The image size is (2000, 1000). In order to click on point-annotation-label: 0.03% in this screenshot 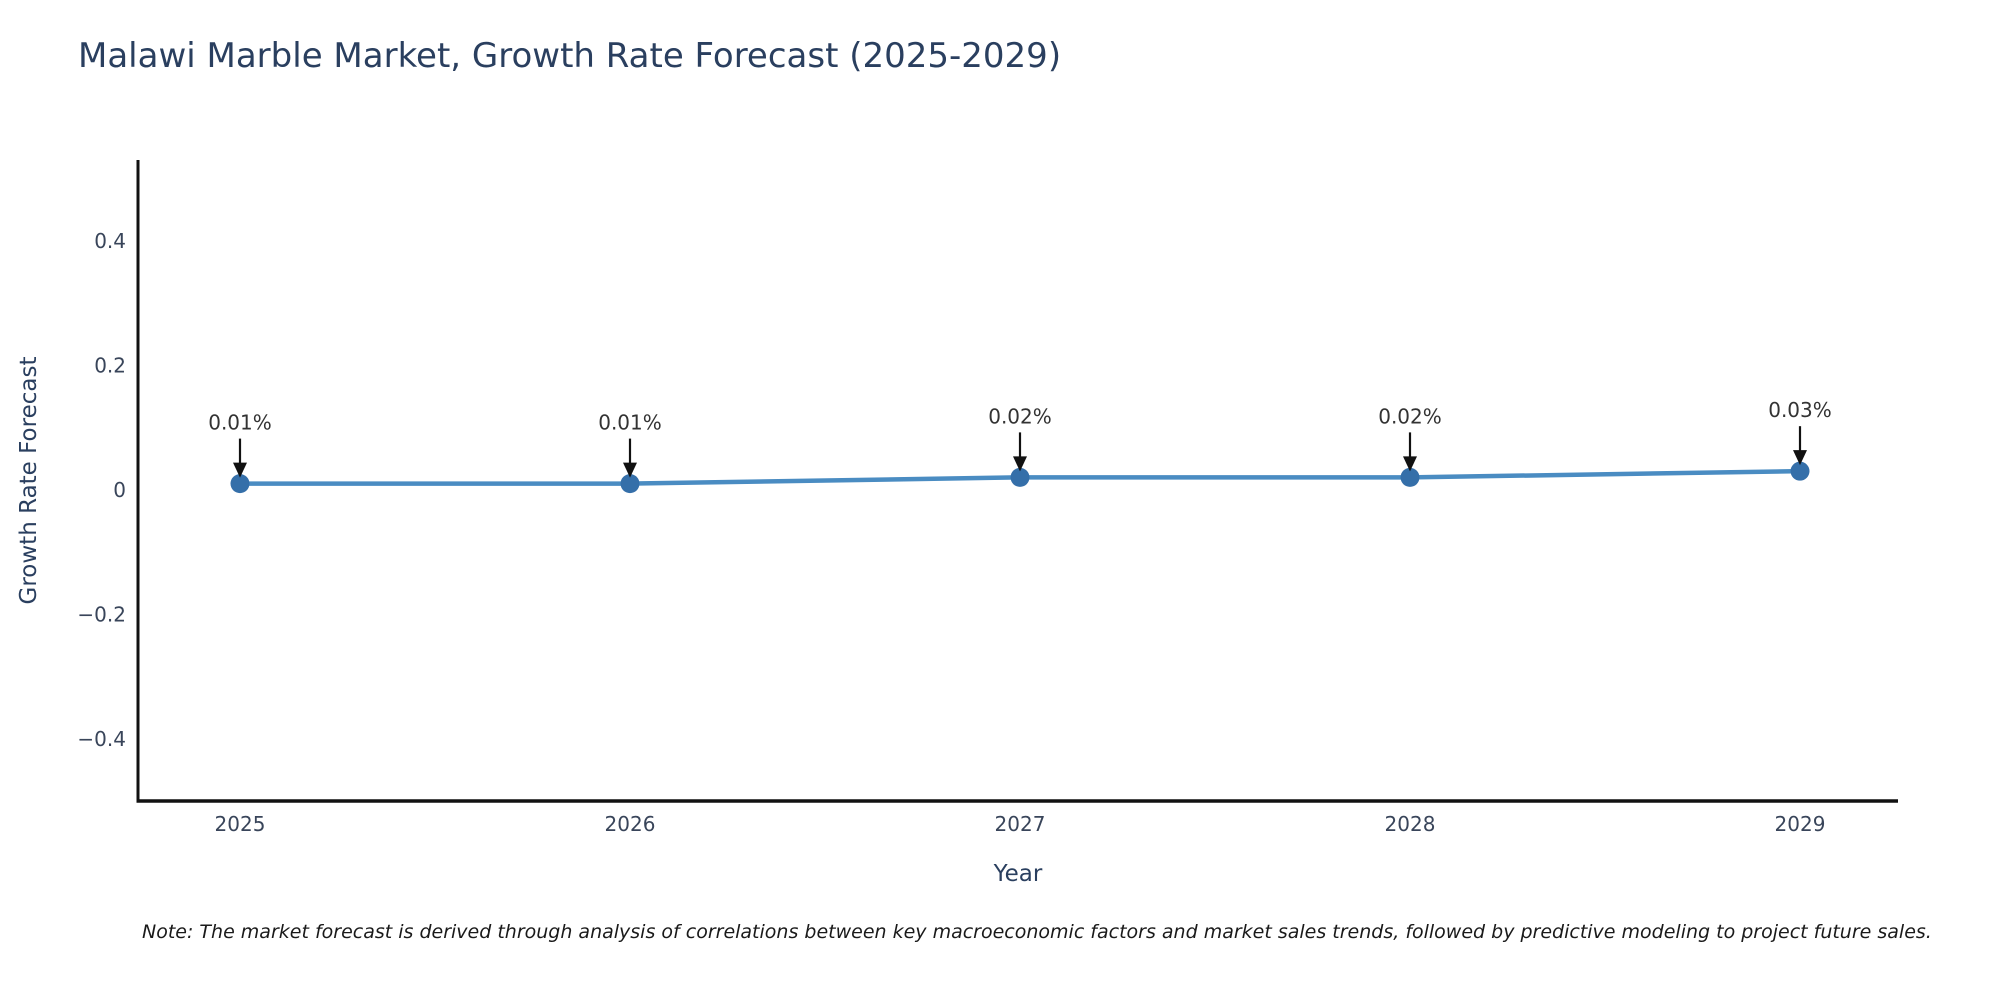, I will do `click(1800, 410)`.